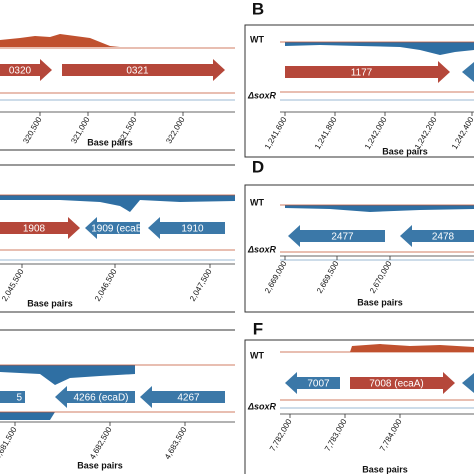  What do you see at coordinates (118, 229) in the screenshot?
I see `gene-label: 1909 (ecaB)` at bounding box center [118, 229].